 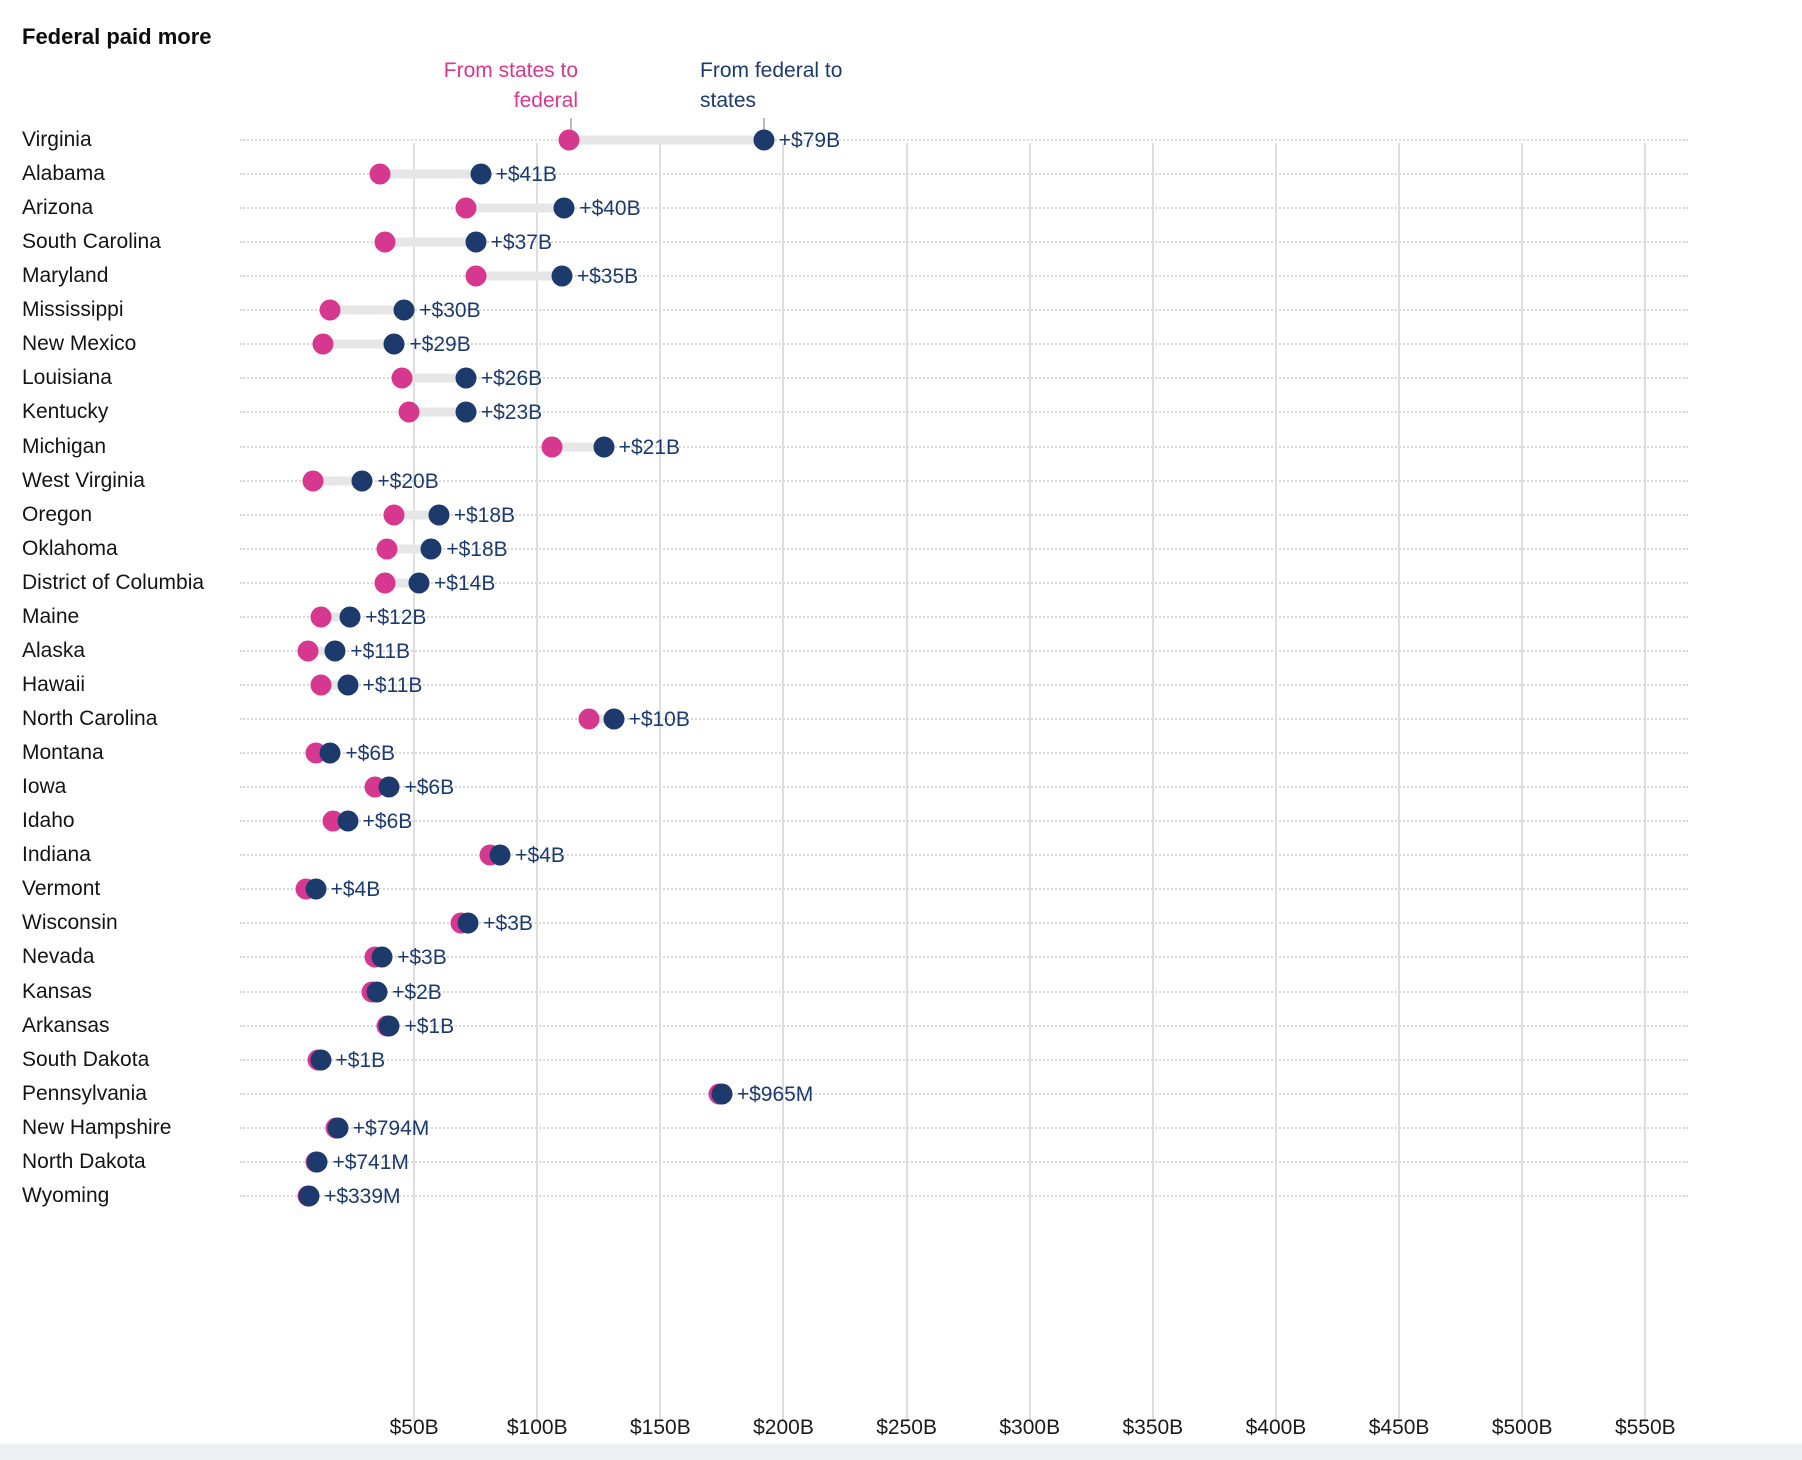 I want to click on axis-tick-label: $50B, so click(x=414, y=1427).